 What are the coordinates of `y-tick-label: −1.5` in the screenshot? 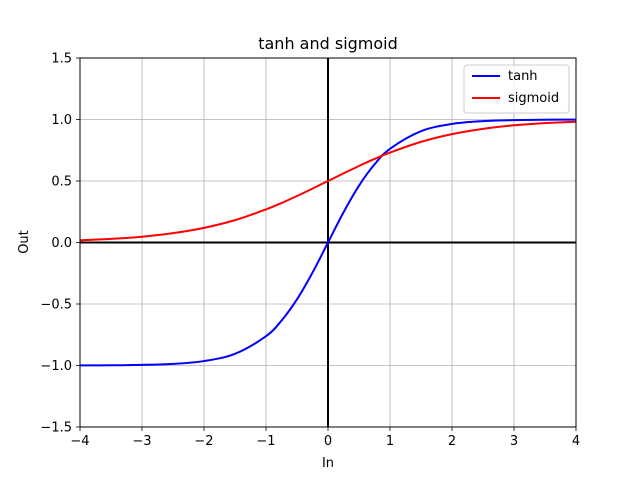 It's located at (56, 428).